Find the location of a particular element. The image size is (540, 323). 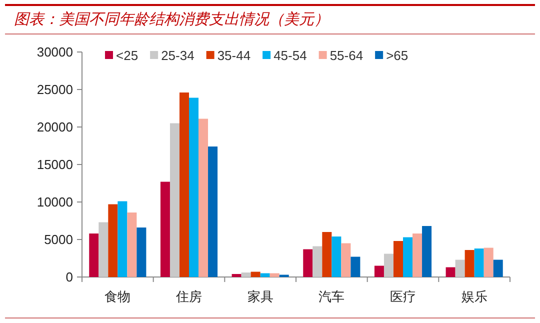

legend-label: 25-34 is located at coordinates (177, 55).